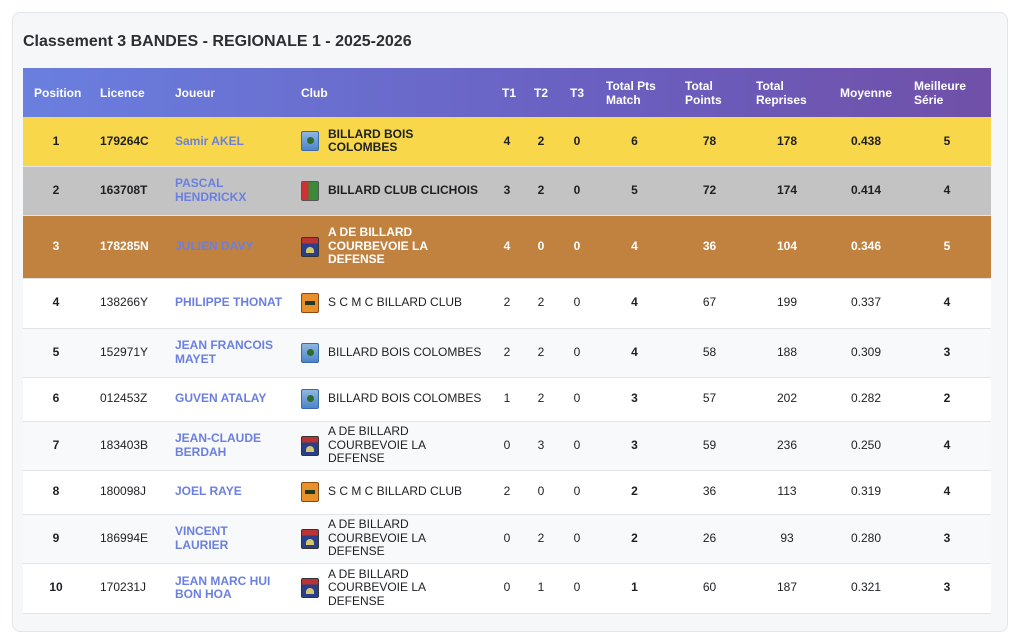 This screenshot has width=1024, height=640. I want to click on column-header-t2: T2, so click(541, 92).